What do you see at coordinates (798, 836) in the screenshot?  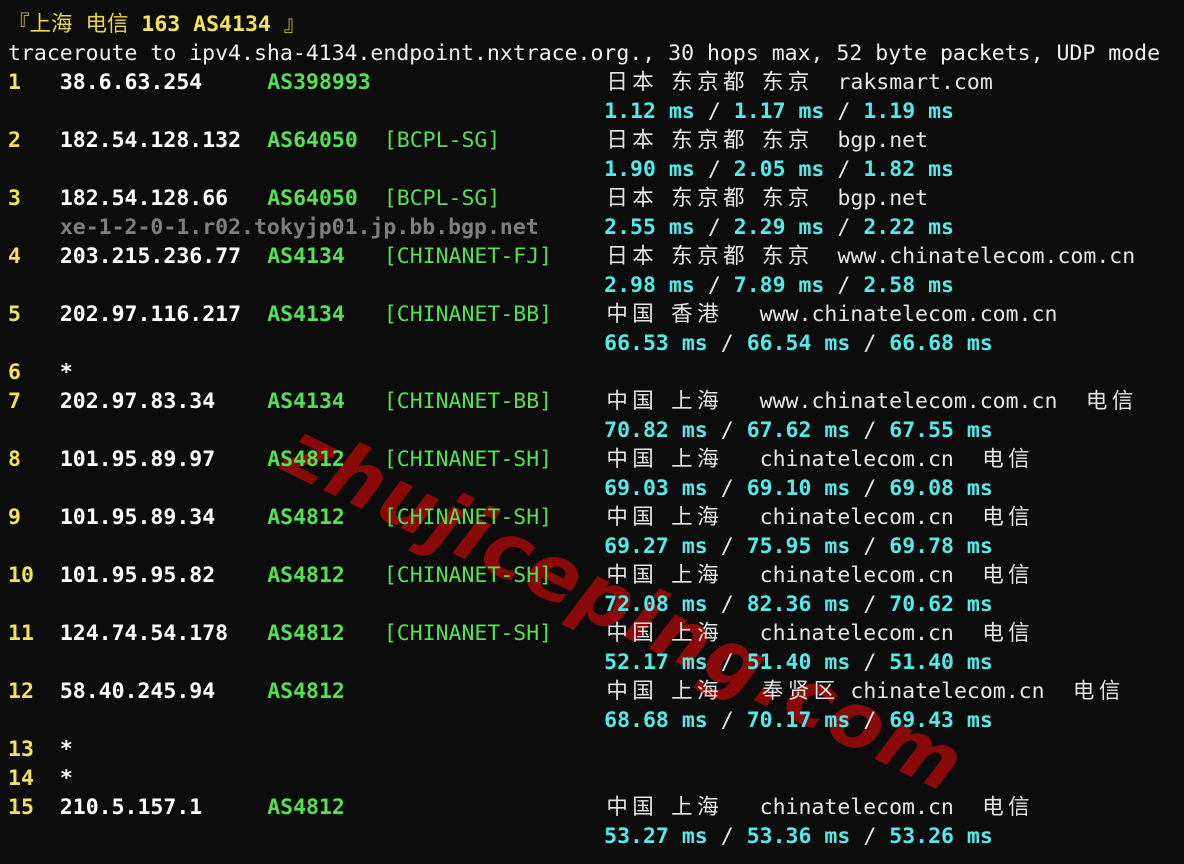 I see `hop-latency: 53.36 ms` at bounding box center [798, 836].